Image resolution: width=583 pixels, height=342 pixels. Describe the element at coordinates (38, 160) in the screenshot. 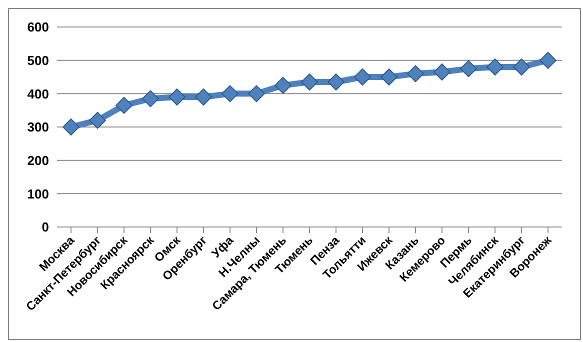

I see `y-tick-label: 200` at that location.